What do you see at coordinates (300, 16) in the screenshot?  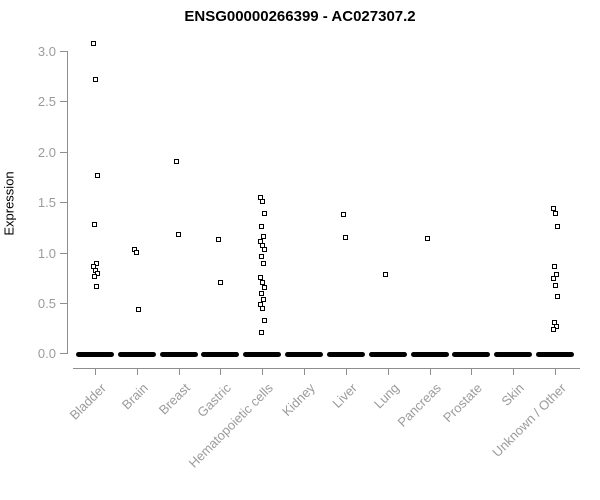 I see `chart-title: ENSG00000266399 - AC027307.2` at bounding box center [300, 16].